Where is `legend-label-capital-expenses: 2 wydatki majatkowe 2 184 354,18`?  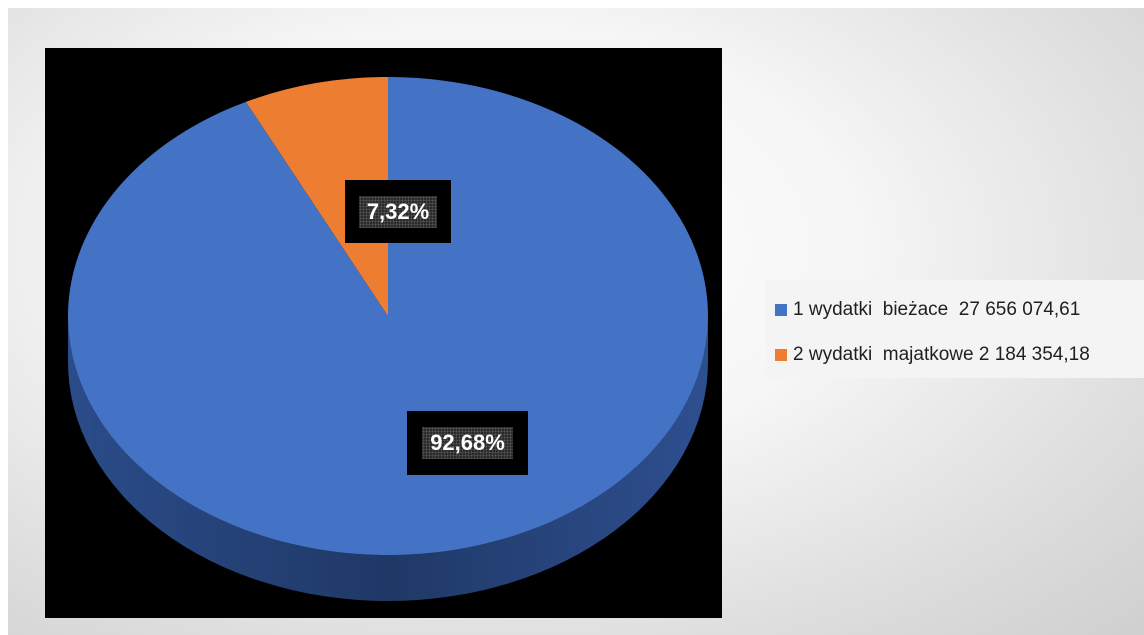 legend-label-capital-expenses: 2 wydatki majatkowe 2 184 354,18 is located at coordinates (941, 354).